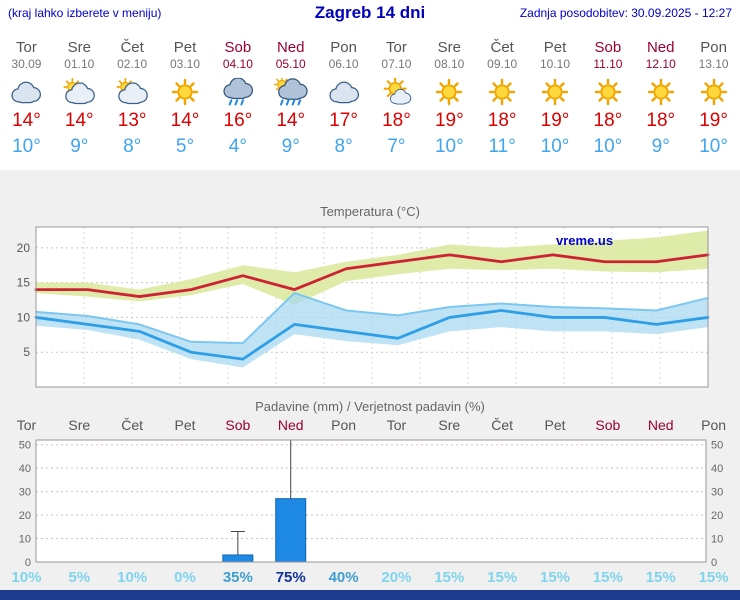 This screenshot has width=740, height=600. Describe the element at coordinates (396, 146) in the screenshot. I see `day-min-temperature: 7°` at that location.